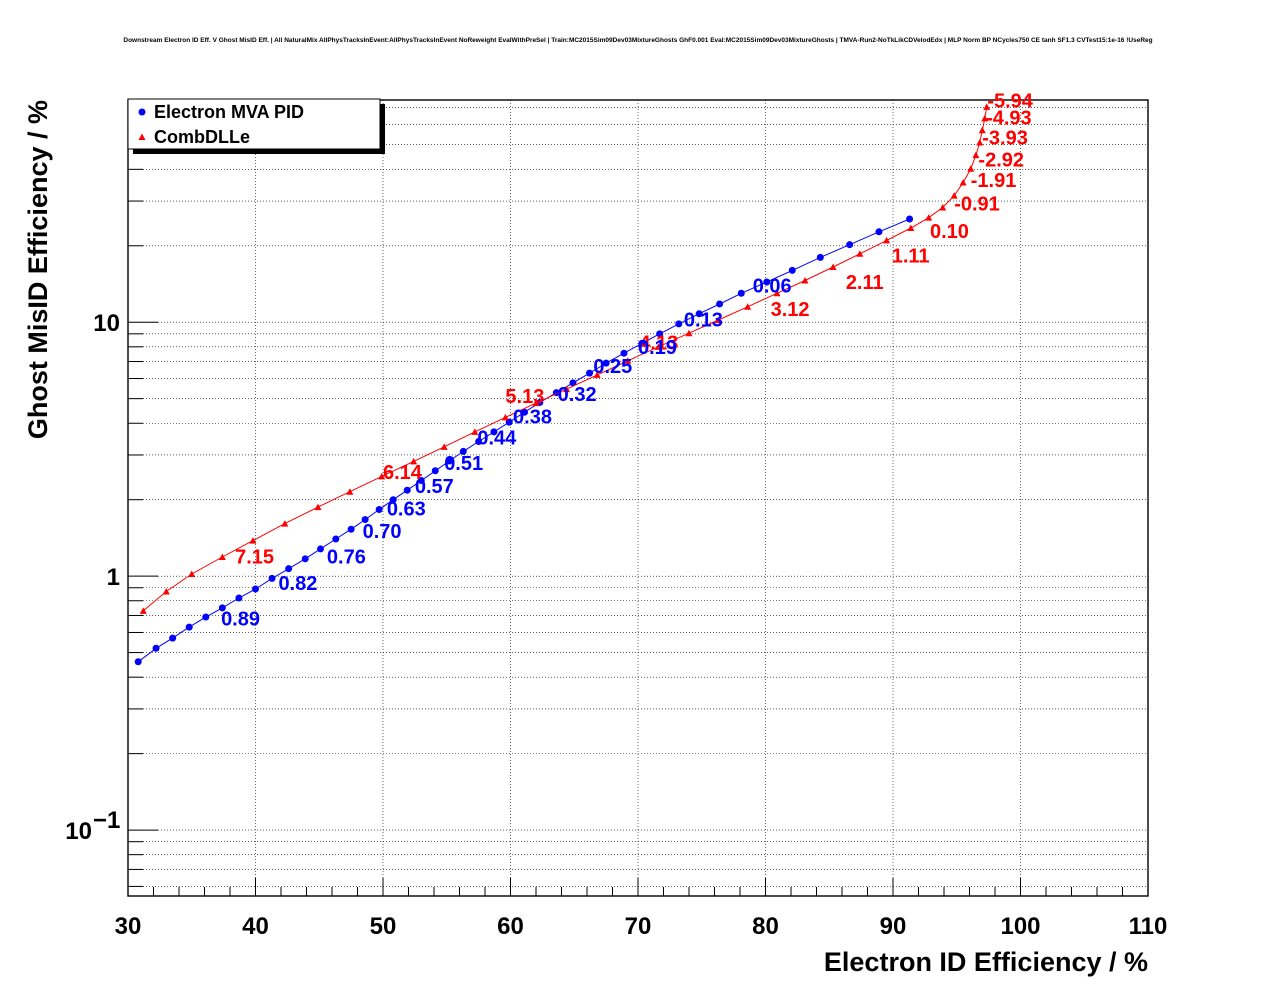 The width and height of the screenshot is (1276, 996). What do you see at coordinates (297, 584) in the screenshot?
I see `data-label: 0.82` at bounding box center [297, 584].